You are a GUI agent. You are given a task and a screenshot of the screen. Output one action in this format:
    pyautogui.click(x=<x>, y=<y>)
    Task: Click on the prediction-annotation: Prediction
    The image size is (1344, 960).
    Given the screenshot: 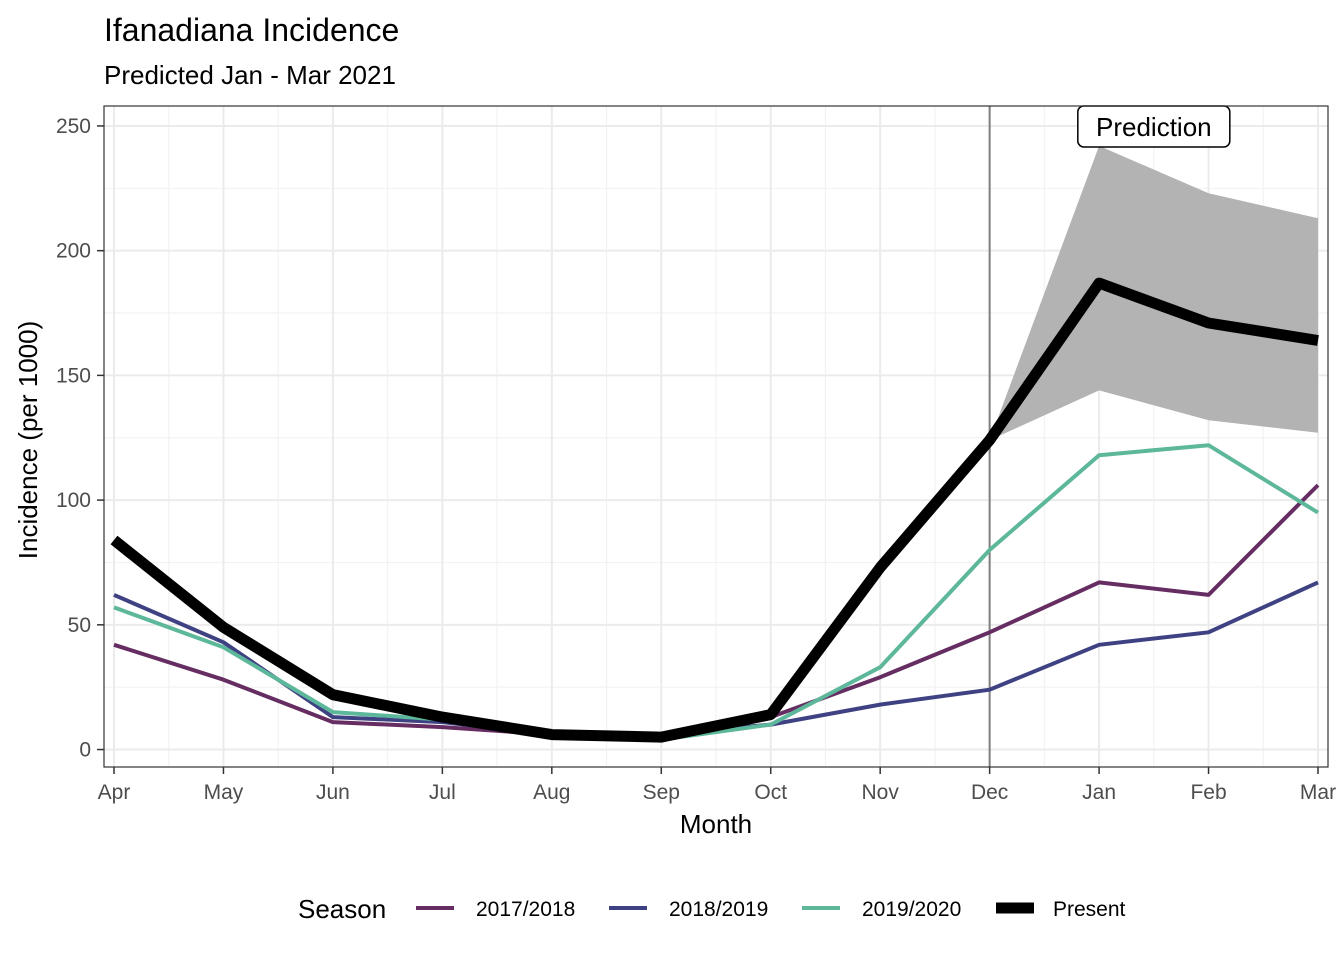 What is the action you would take?
    pyautogui.click(x=1154, y=126)
    